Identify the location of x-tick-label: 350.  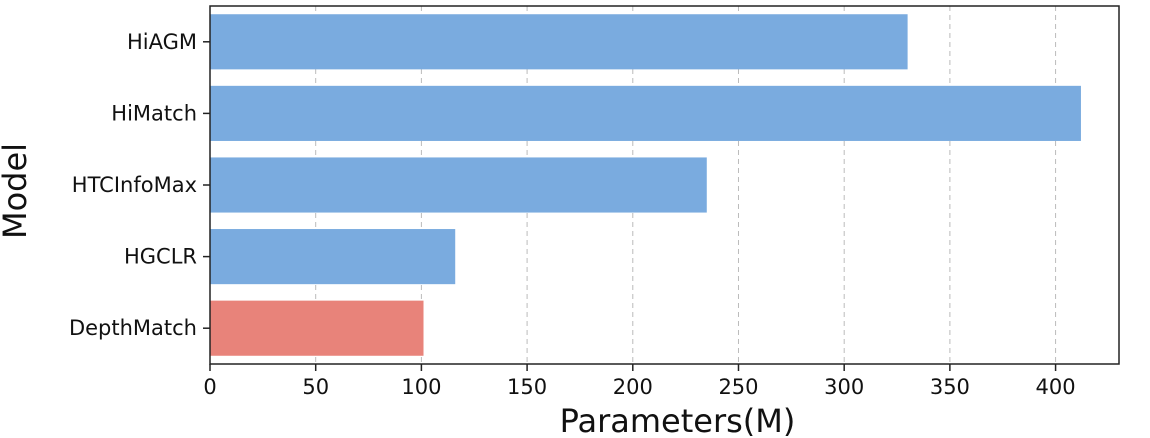
(950, 387).